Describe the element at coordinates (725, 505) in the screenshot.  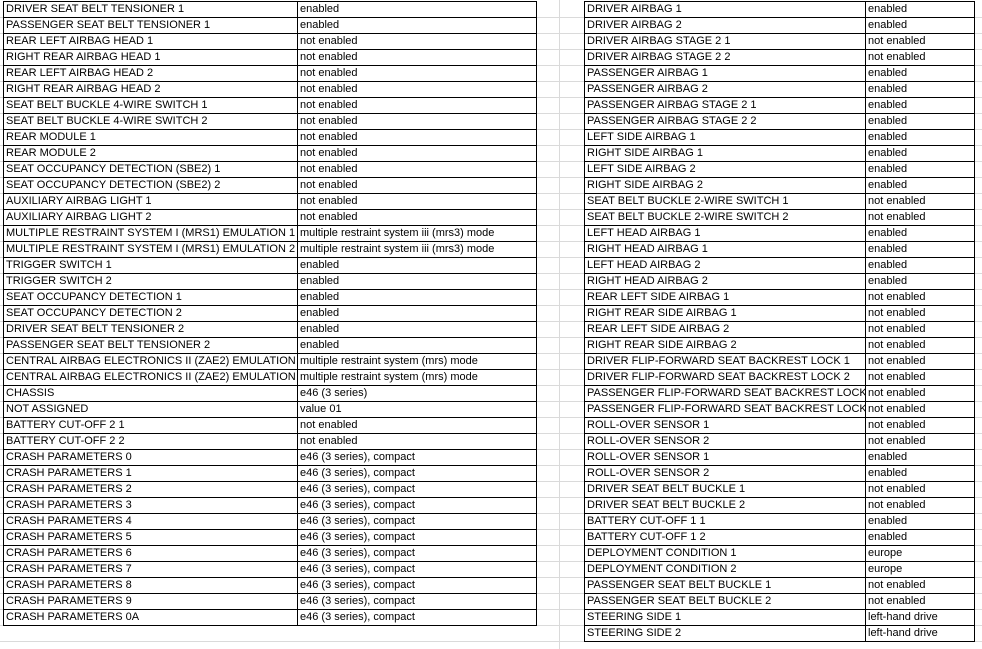
I see `parameter-cell: DRIVER SEAT BELT BUCKLE 2` at that location.